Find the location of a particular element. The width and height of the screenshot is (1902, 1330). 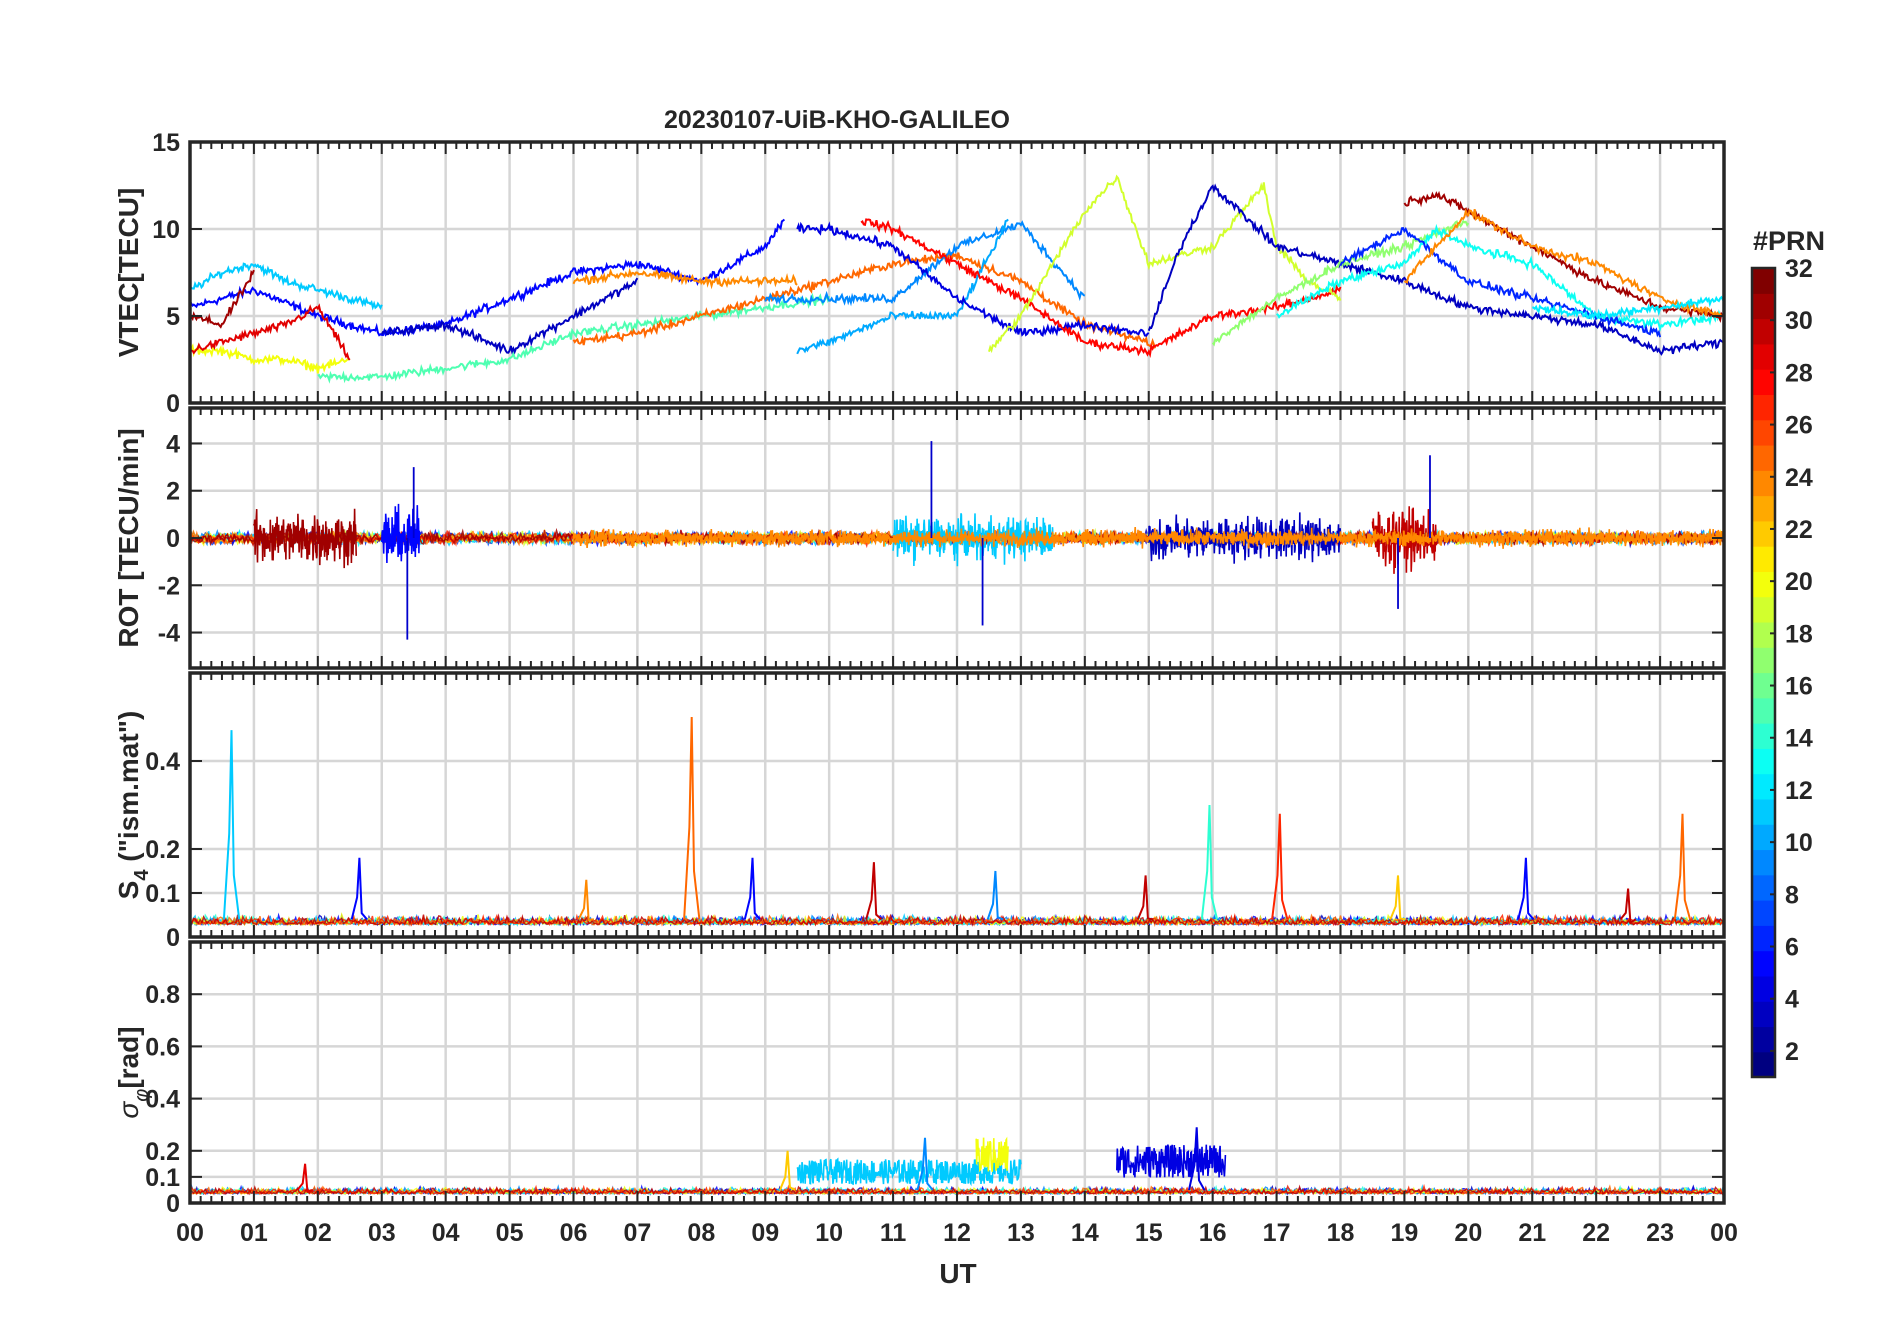

y-tick-label: 2 is located at coordinates (173, 492).